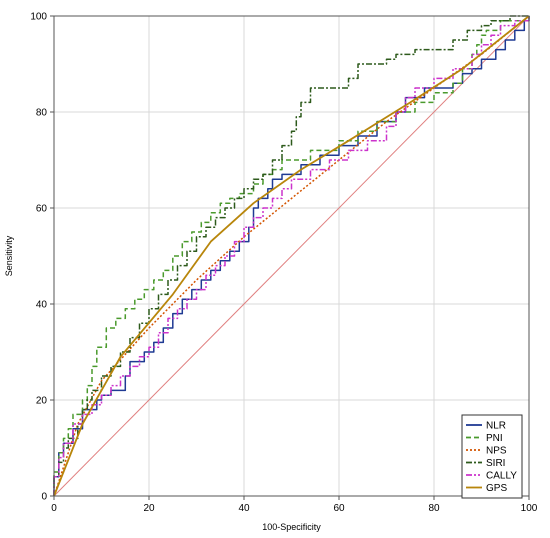 The height and width of the screenshot is (538, 550). I want to click on x-tick-label-0: 0, so click(54, 508).